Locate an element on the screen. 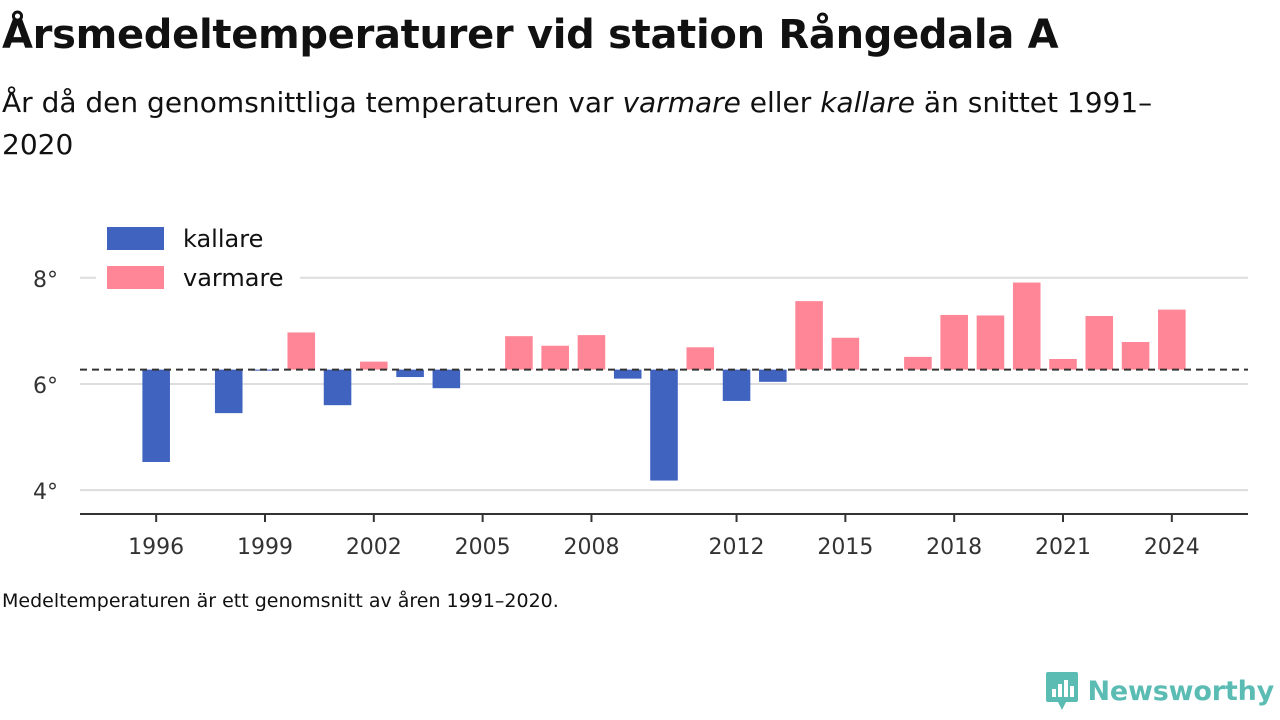 The image size is (1280, 720). brand: Newsworthy is located at coordinates (1159, 691).